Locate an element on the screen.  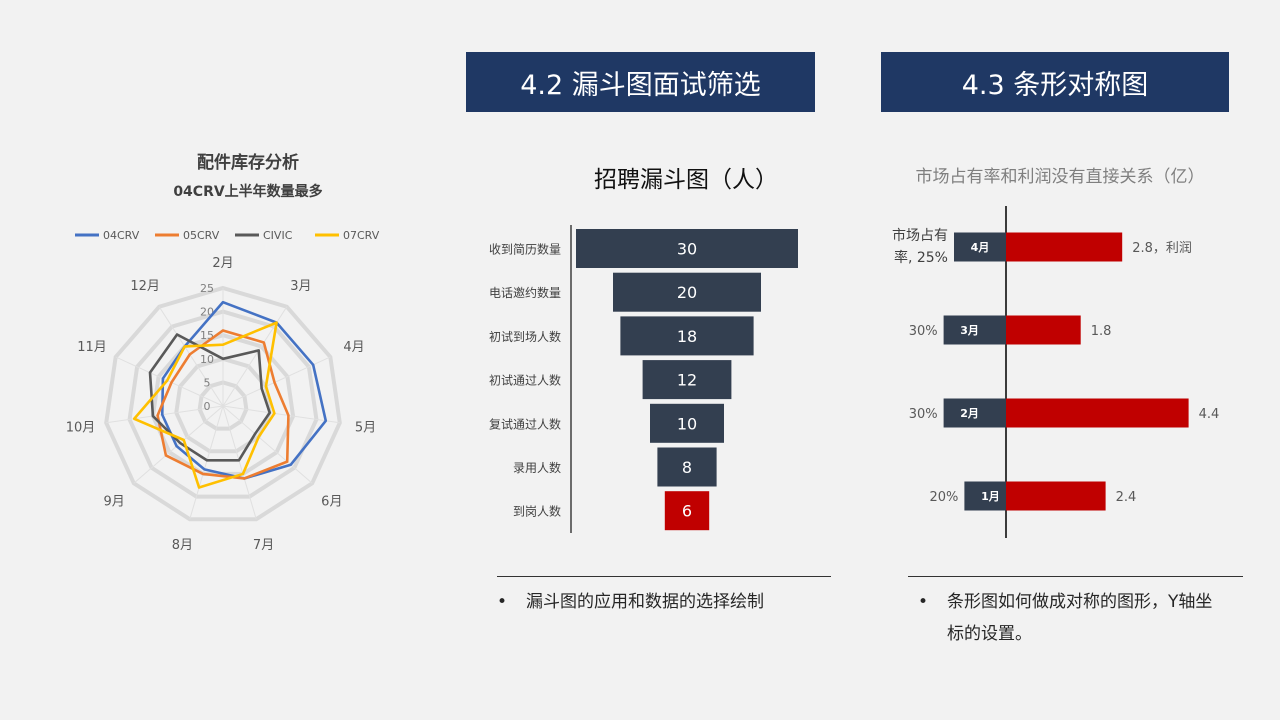
bullet-funnel: • 漏斗图的应用和数据的选择绘制 is located at coordinates (664, 602).